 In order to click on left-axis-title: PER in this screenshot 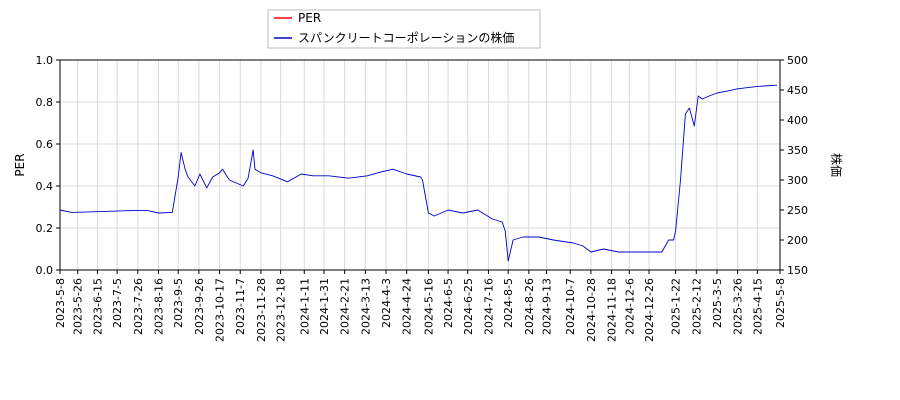, I will do `click(20, 164)`.